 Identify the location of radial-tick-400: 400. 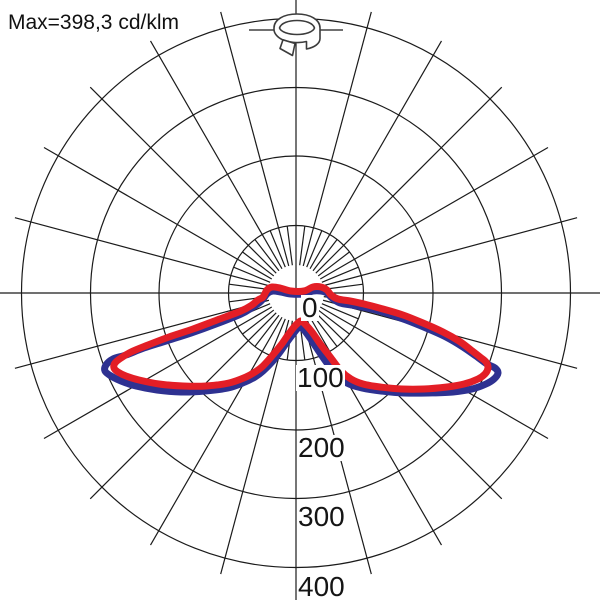
(321, 585).